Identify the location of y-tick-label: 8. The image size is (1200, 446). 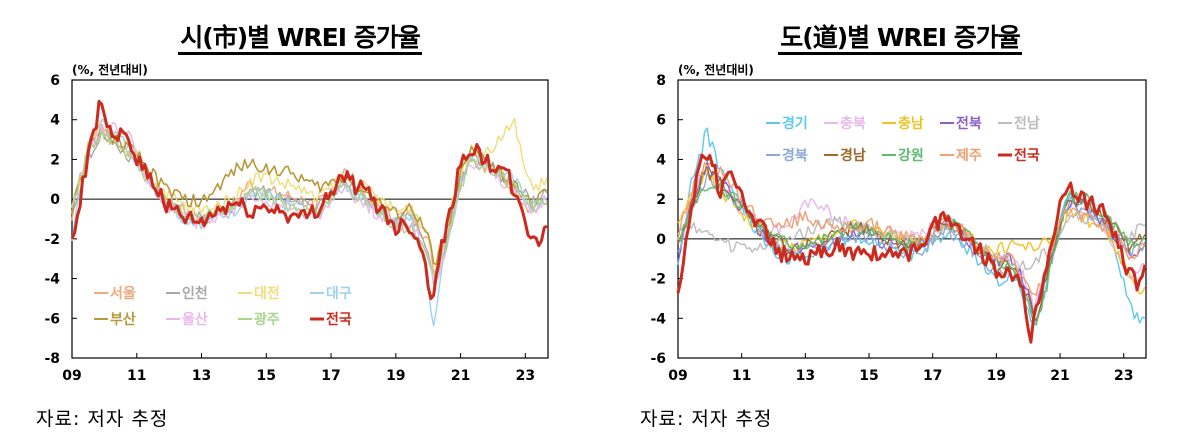
(661, 81).